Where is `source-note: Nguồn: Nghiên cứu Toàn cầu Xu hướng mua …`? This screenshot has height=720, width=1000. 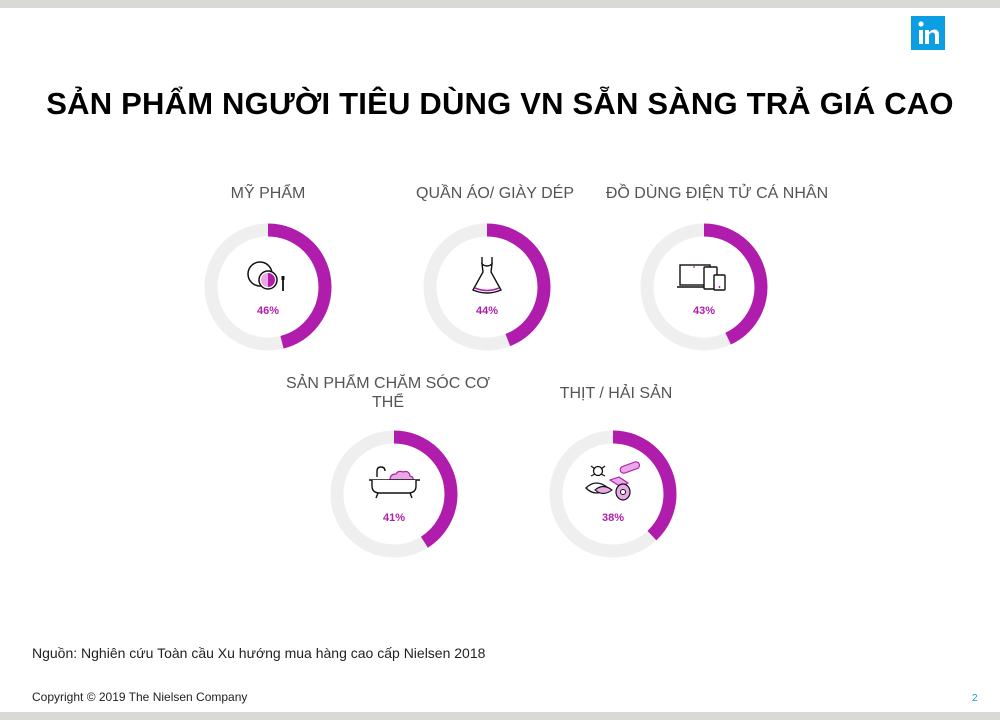
source-note: Nguồn: Nghiên cứu Toàn cầu Xu hướng mua … is located at coordinates (259, 653).